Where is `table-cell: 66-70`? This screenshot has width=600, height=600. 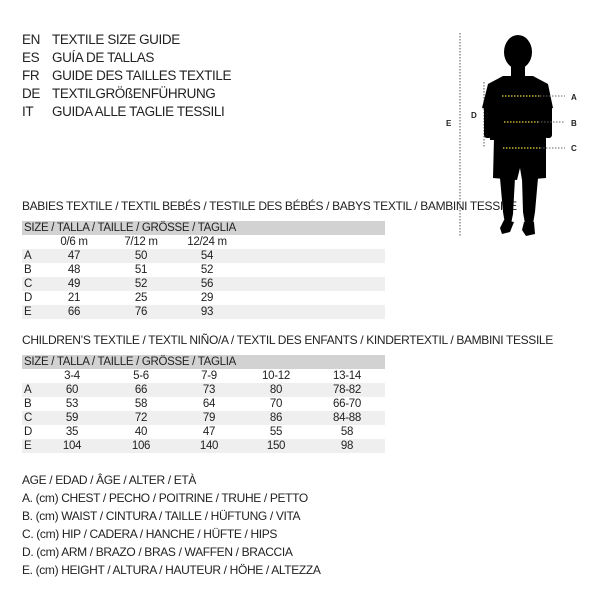
table-cell: 66-70 is located at coordinates (347, 404).